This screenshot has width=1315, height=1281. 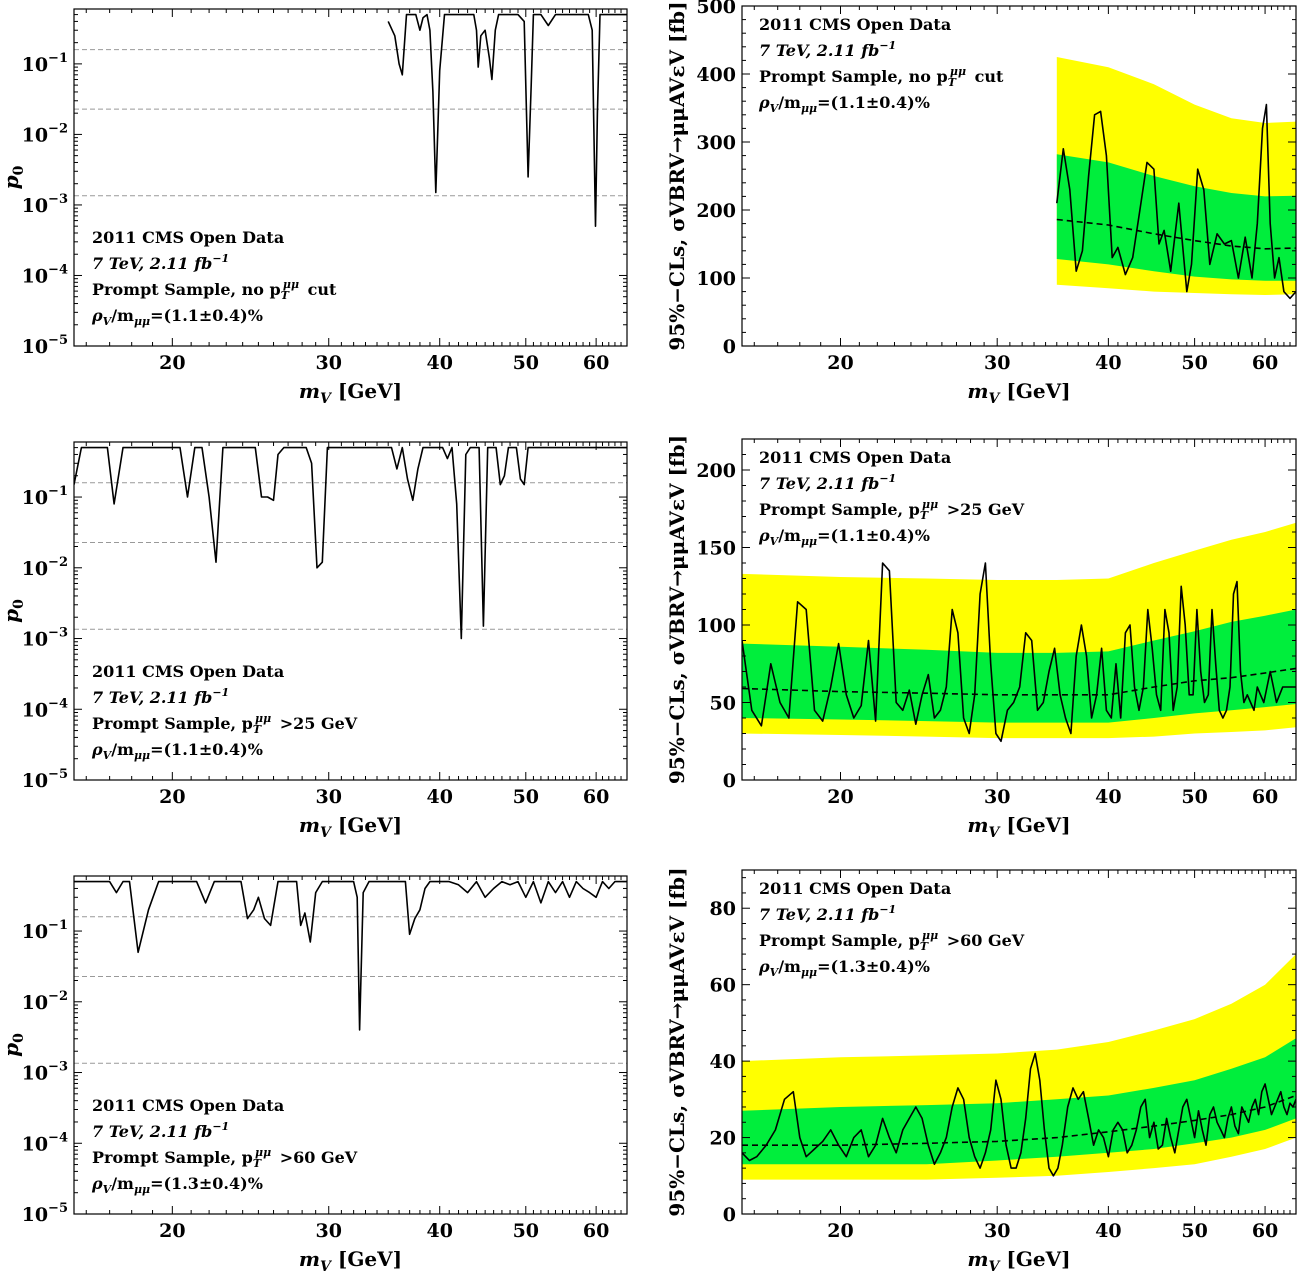 I want to click on y-axis-title: p0, so click(x=13, y=177).